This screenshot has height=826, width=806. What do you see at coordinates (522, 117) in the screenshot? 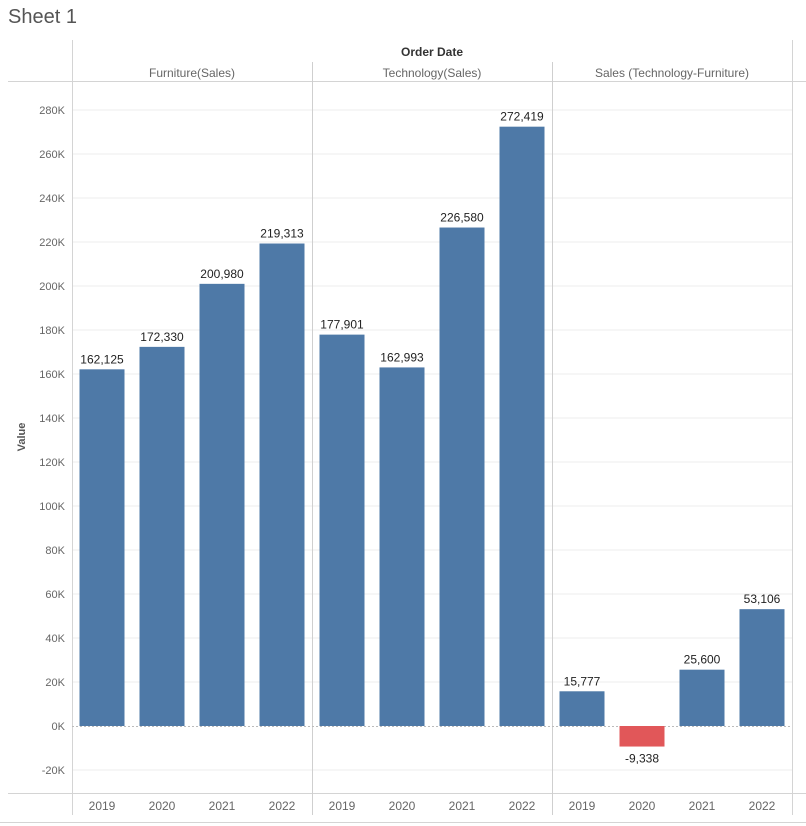
I see `data-label: 272,419` at bounding box center [522, 117].